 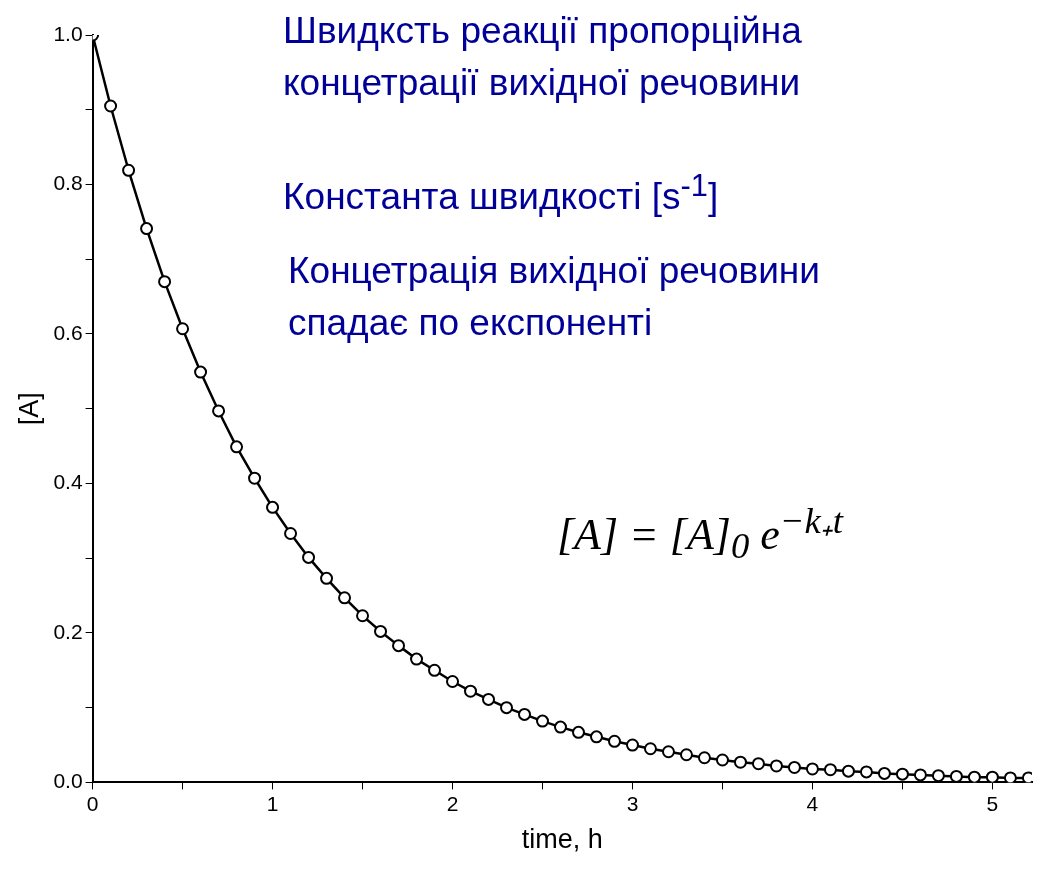 What do you see at coordinates (68, 781) in the screenshot?
I see `y-tick-label: 0.0` at bounding box center [68, 781].